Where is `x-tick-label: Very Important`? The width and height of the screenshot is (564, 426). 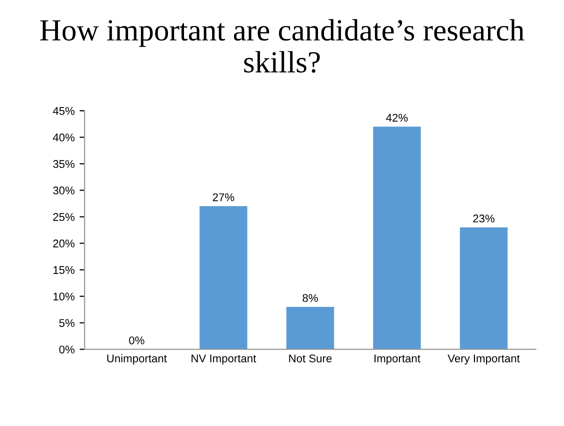 x-tick-label: Very Important is located at coordinates (484, 359).